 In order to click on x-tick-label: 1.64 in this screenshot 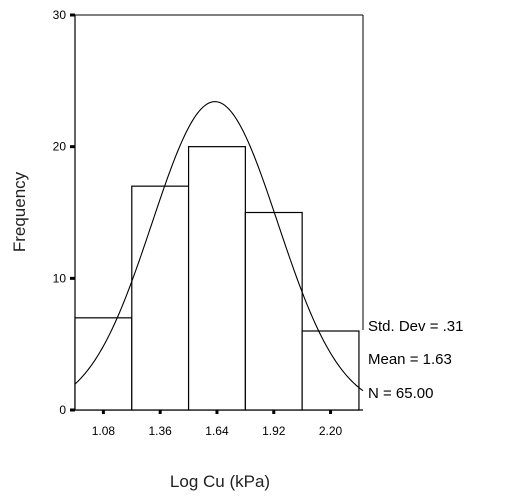, I will do `click(217, 431)`.